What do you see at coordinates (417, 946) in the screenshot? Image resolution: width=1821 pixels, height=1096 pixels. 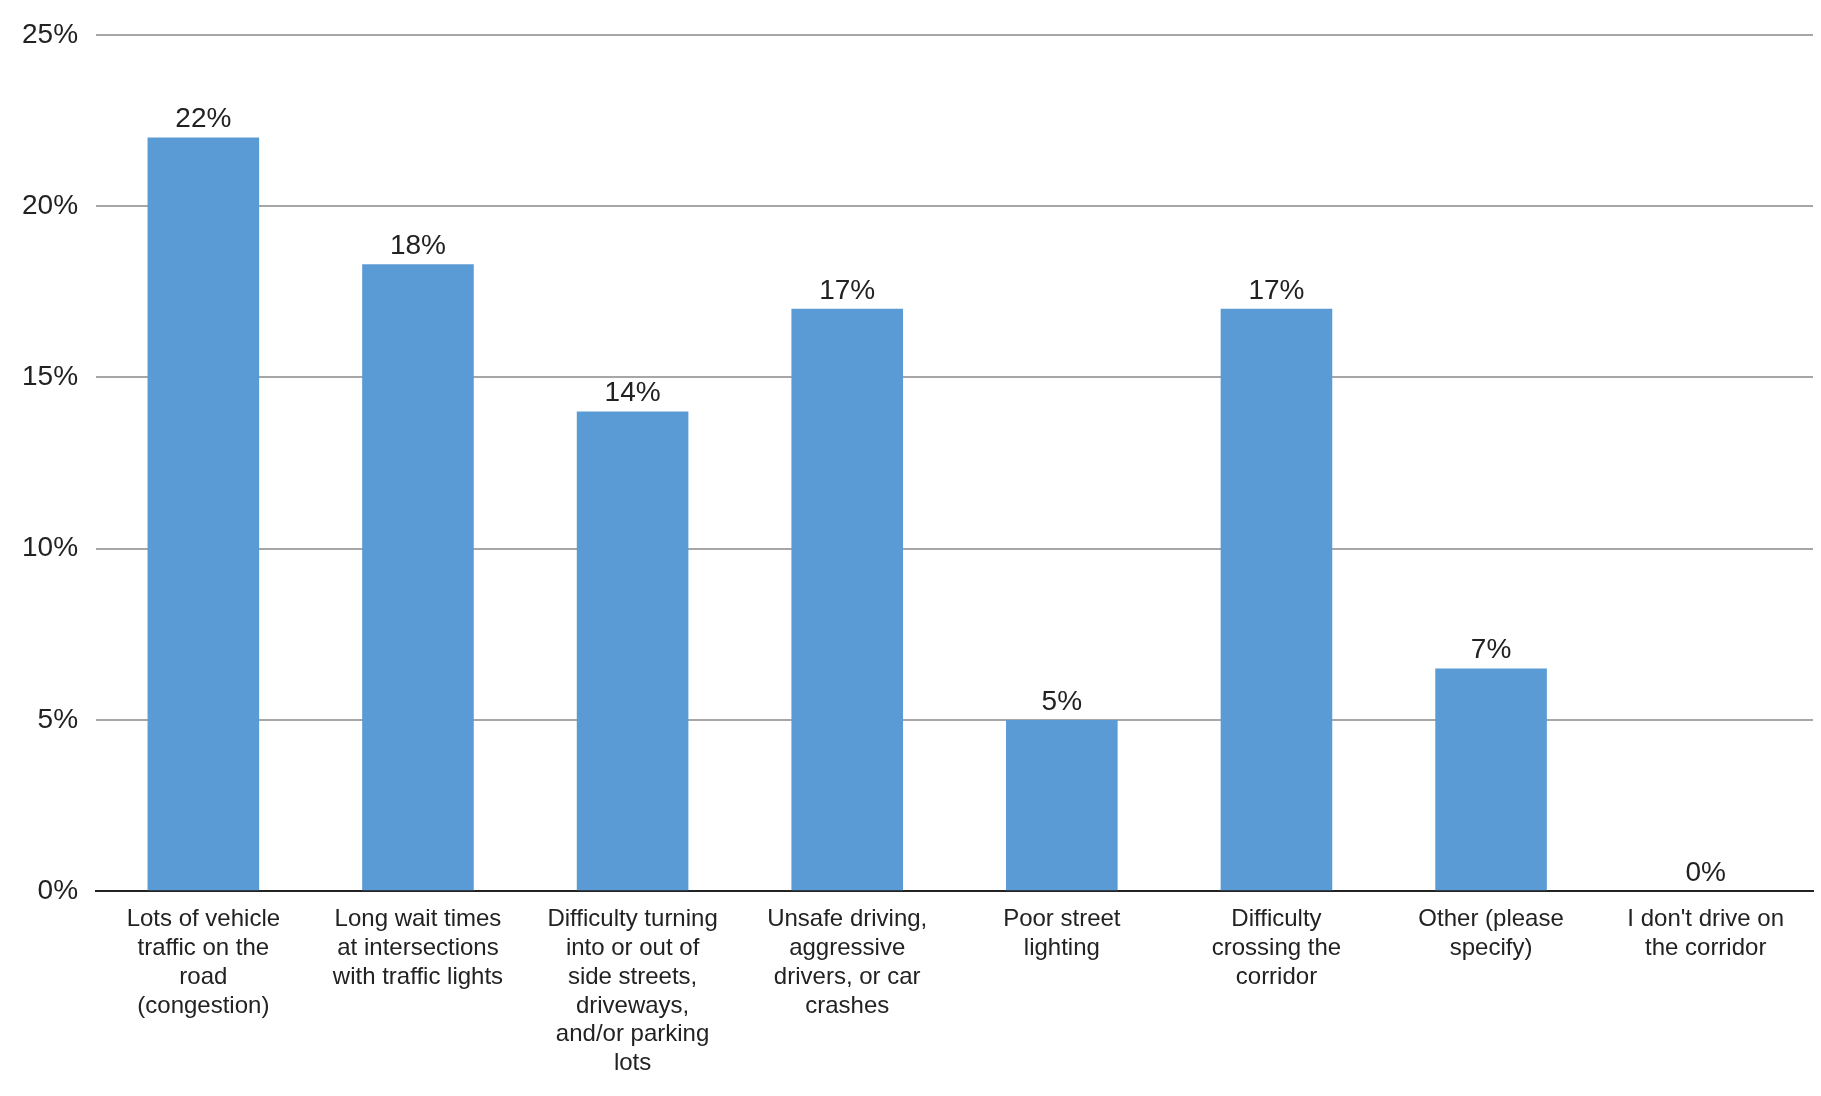 I see `x-tick-label: Long wait times at intersections with traffic lights` at bounding box center [417, 946].